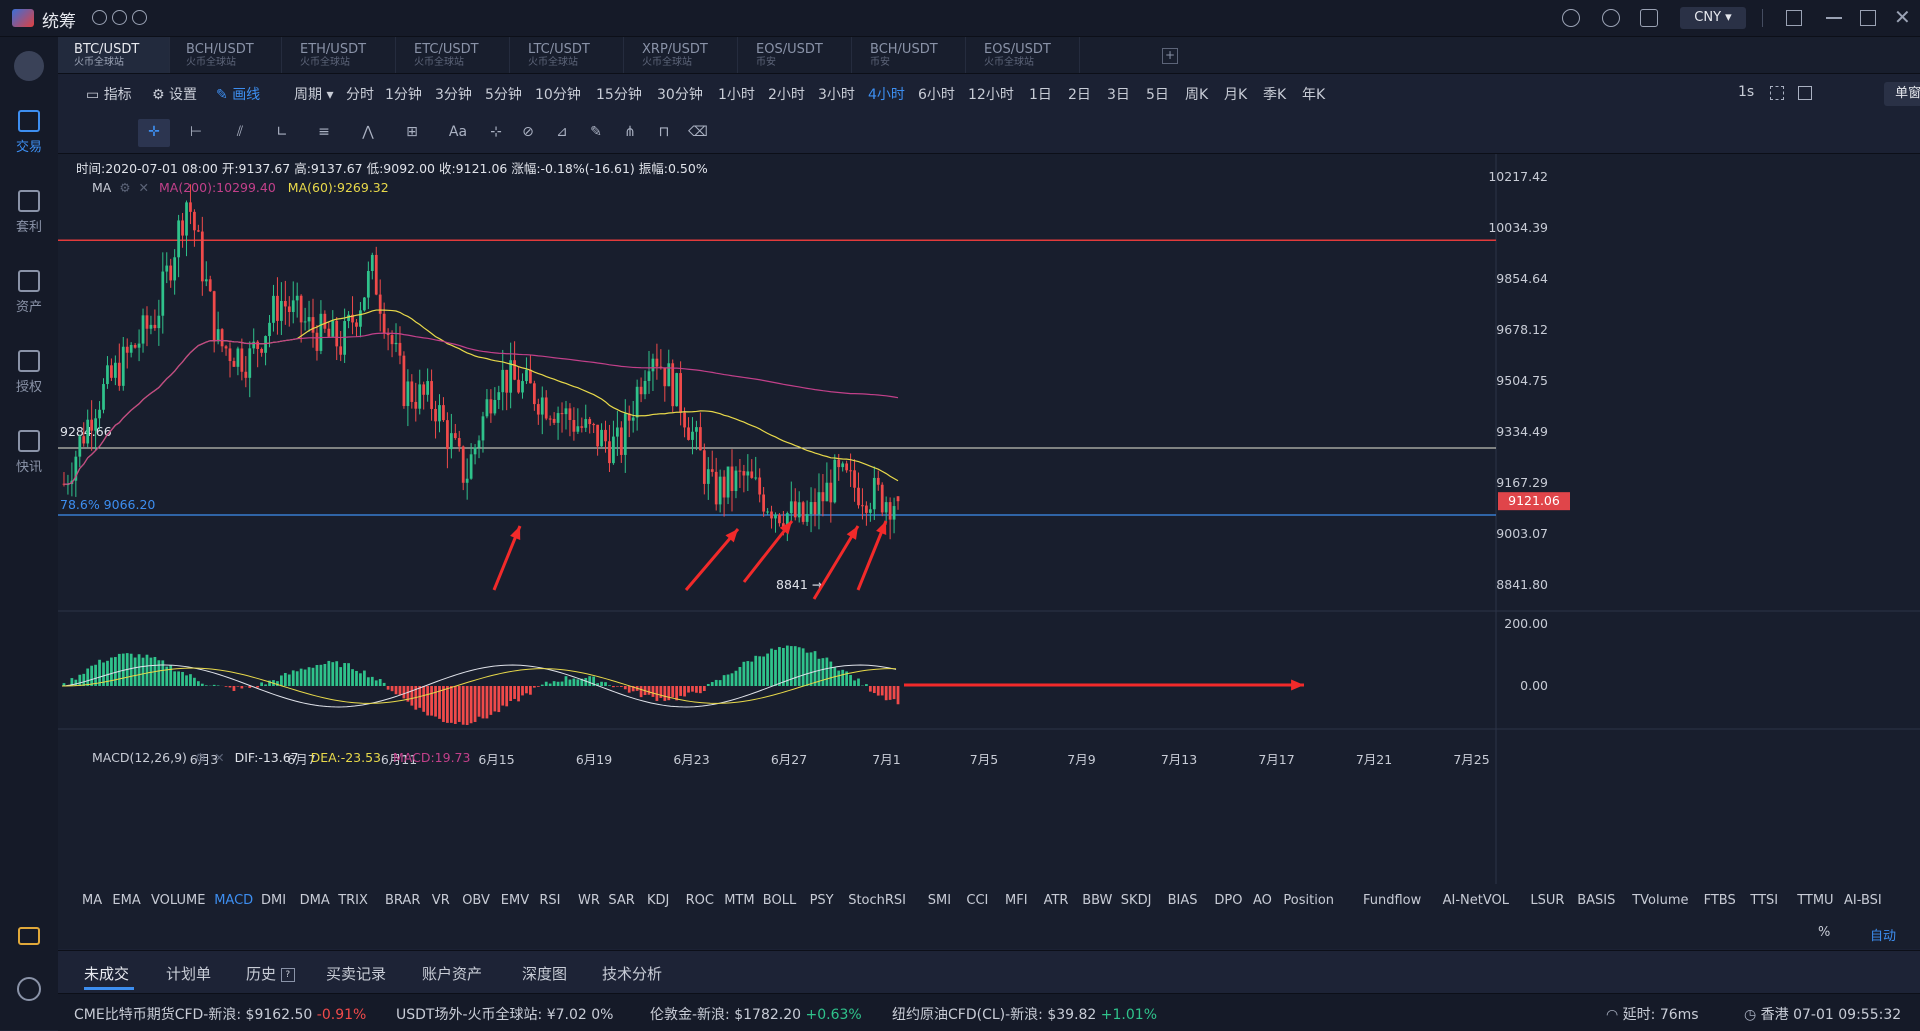 The width and height of the screenshot is (1920, 1031). I want to click on period-option: 3分钟, so click(453, 94).